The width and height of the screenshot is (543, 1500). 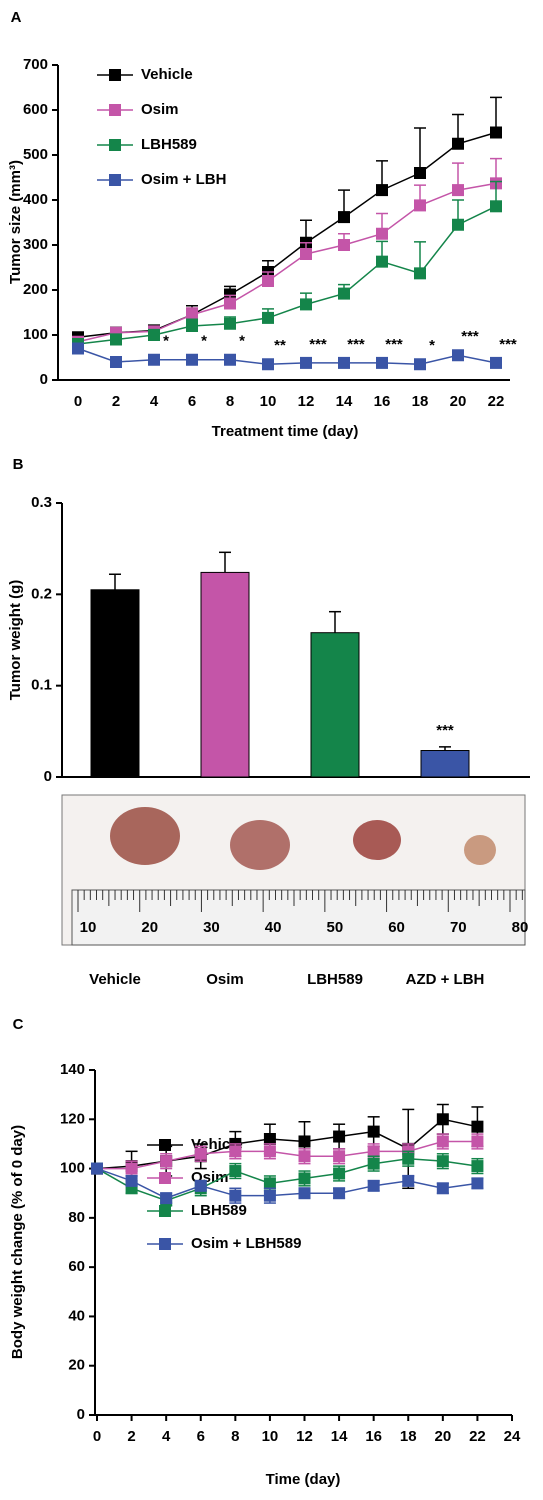 What do you see at coordinates (246, 1243) in the screenshot?
I see `legend-label: Osim + LBH589` at bounding box center [246, 1243].